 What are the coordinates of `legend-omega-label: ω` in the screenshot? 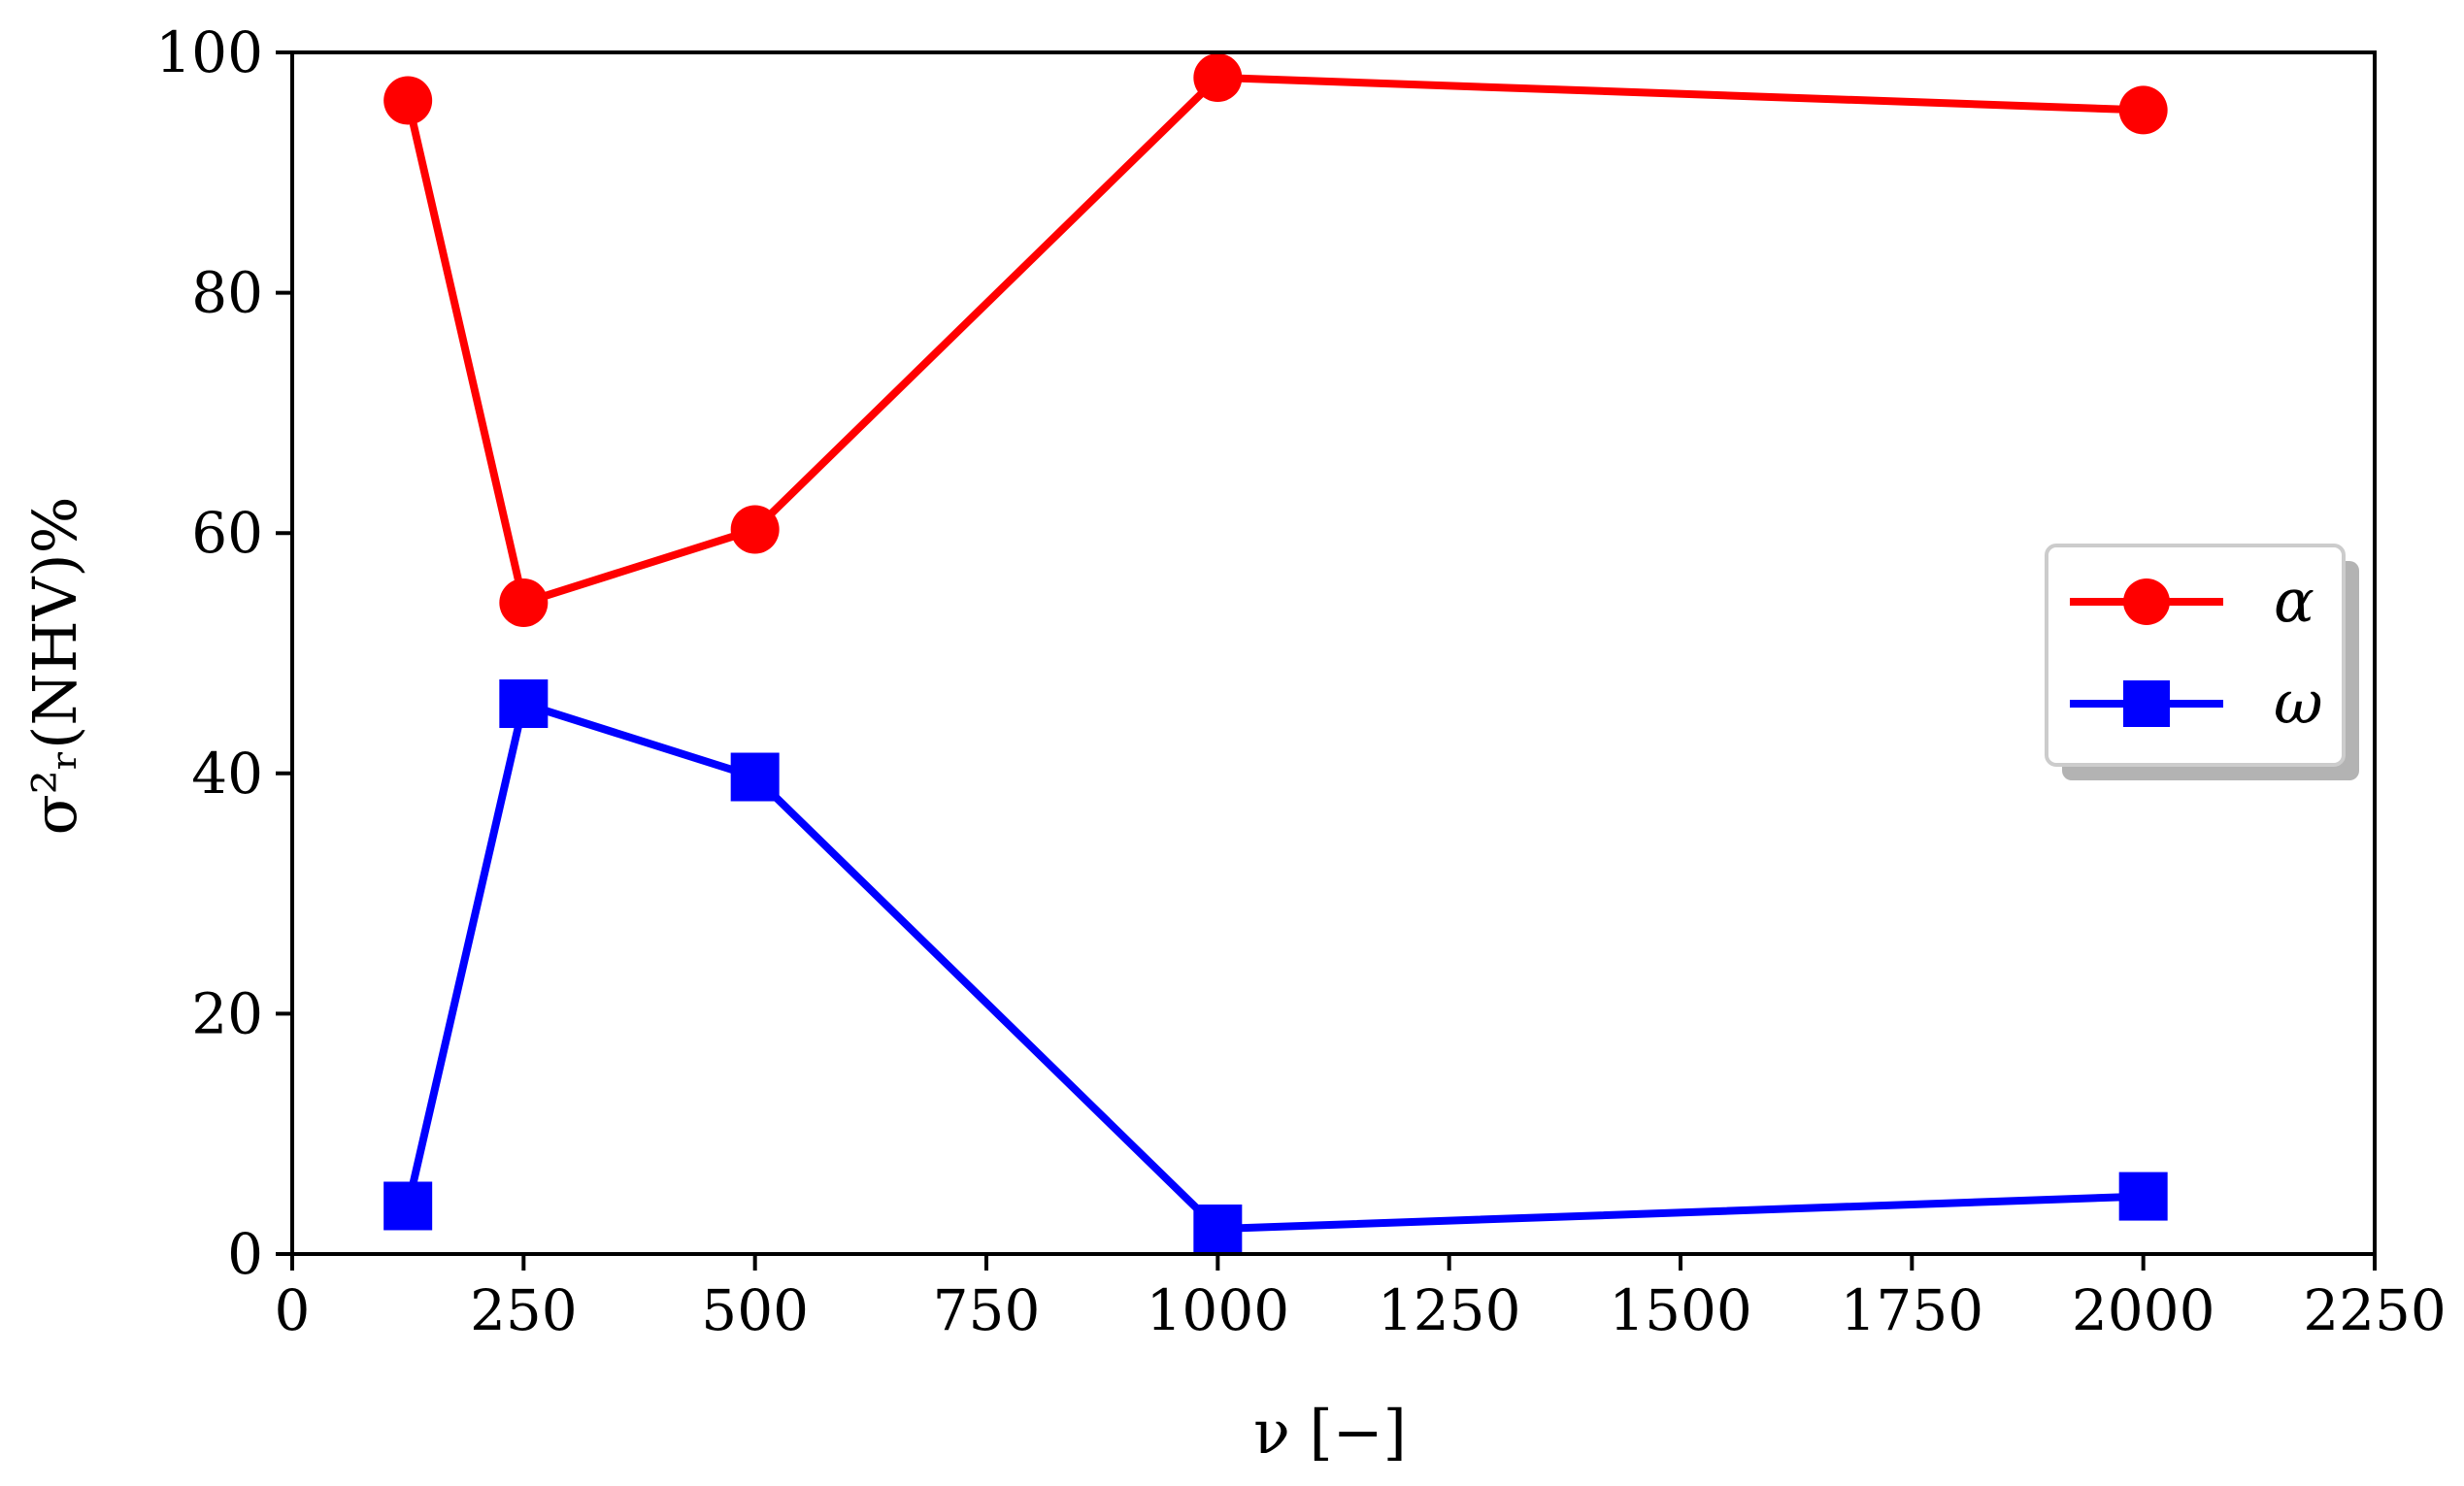 It's located at (2298, 702).